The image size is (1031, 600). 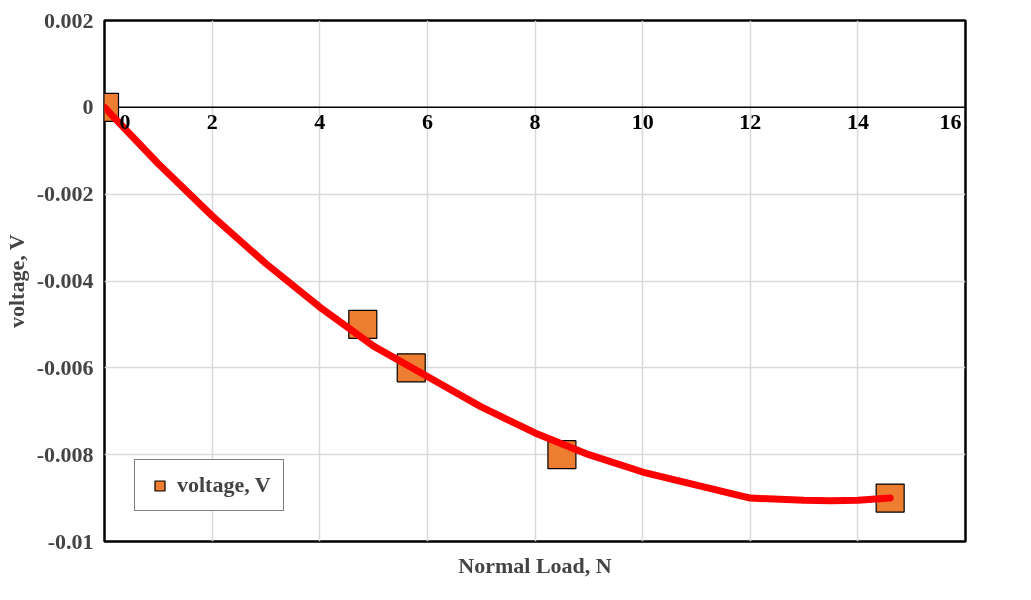 I want to click on legend-label: voltage, V, so click(x=224, y=485).